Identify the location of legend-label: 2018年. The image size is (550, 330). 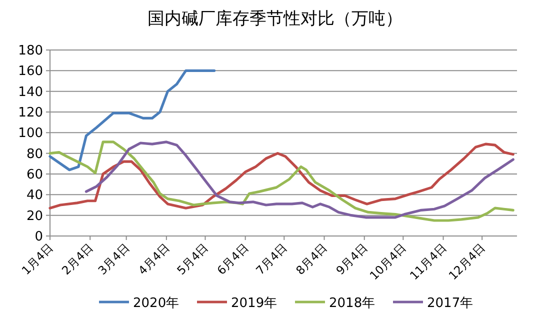
(352, 303).